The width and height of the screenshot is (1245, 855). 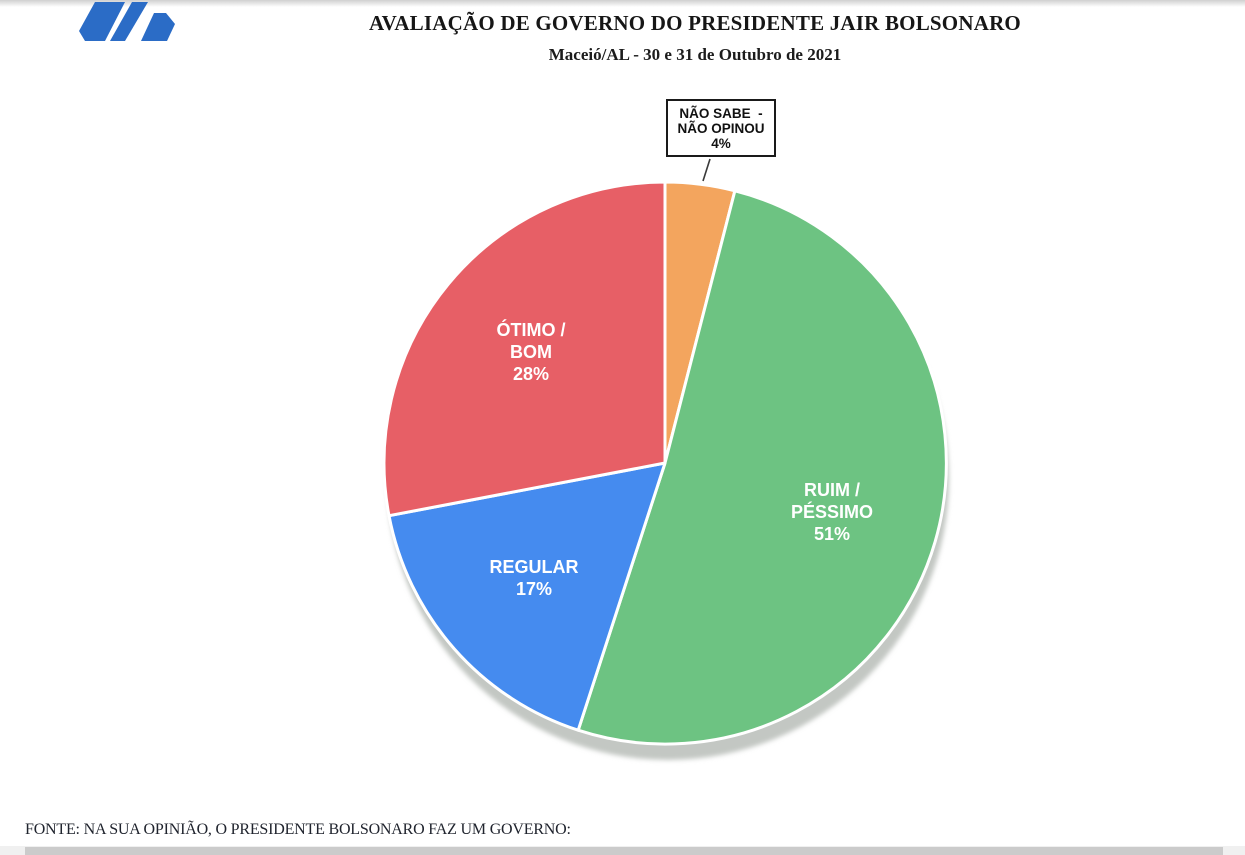 I want to click on logo-stripe-right, so click(x=158, y=27).